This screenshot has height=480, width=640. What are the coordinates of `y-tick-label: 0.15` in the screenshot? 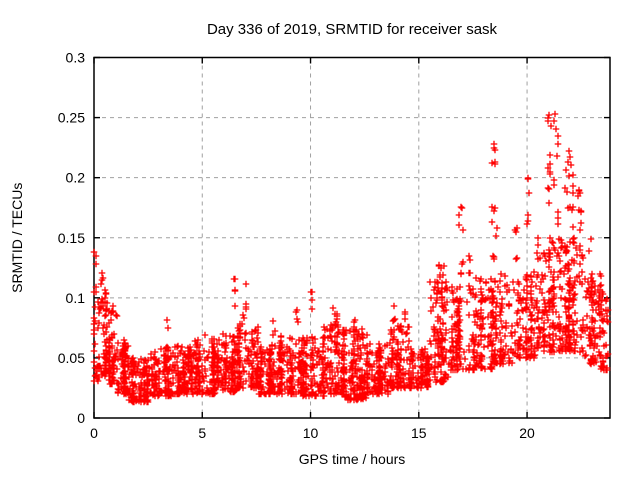 It's located at (71, 238).